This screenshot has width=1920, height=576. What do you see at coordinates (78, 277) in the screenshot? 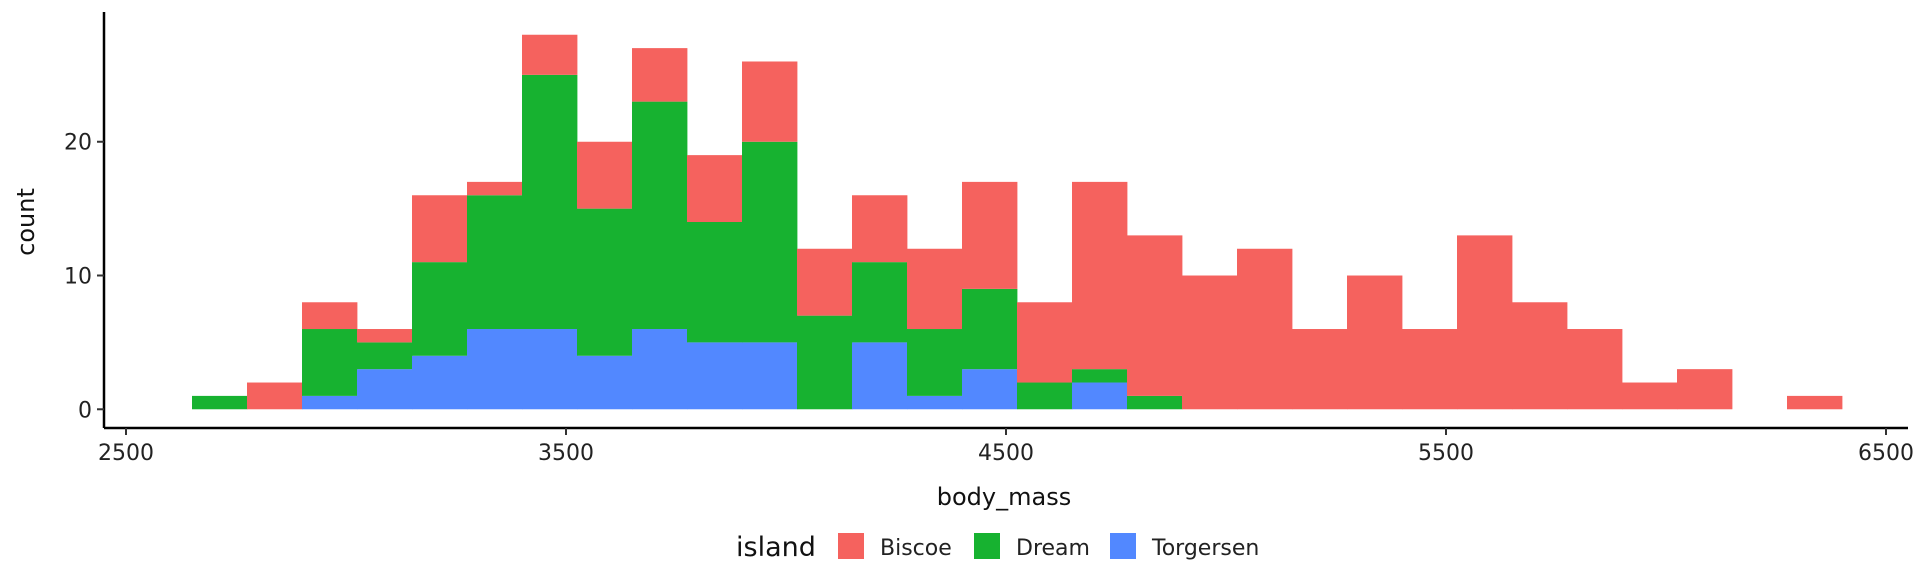
I see `y-tick-label-10: 10` at bounding box center [78, 277].